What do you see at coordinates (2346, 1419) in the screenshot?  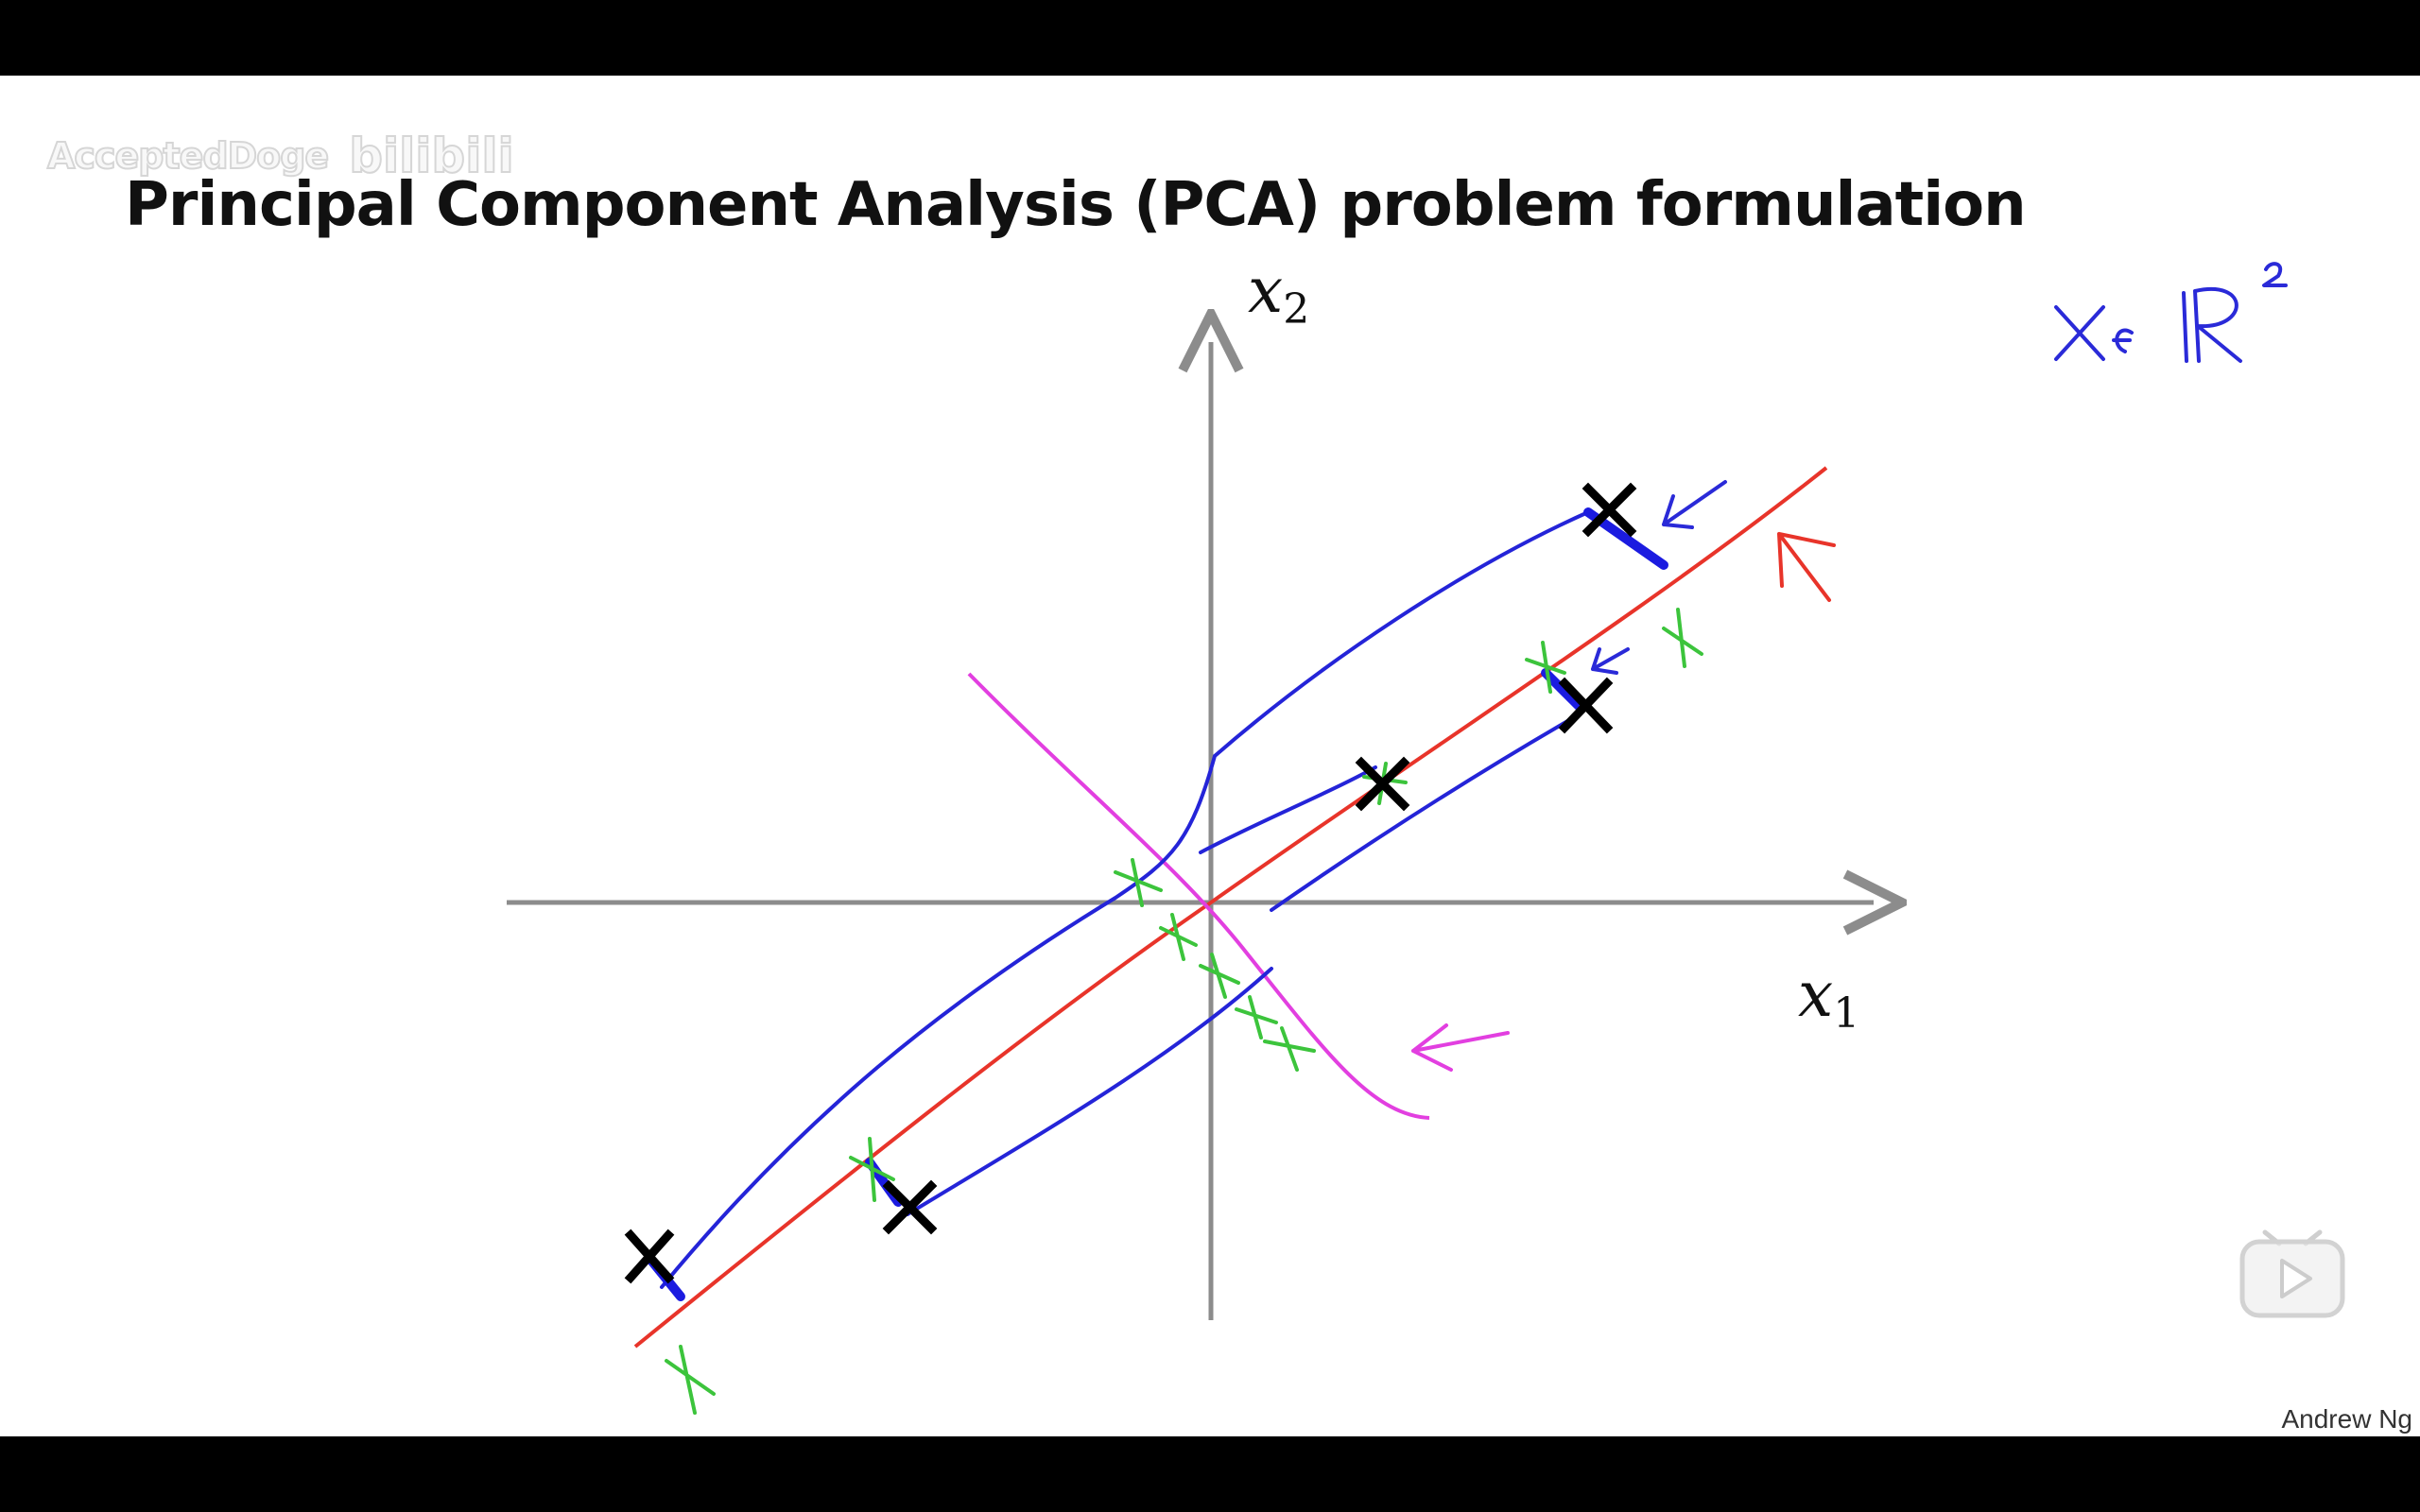 I see `slide-credit: Andrew Ng` at bounding box center [2346, 1419].